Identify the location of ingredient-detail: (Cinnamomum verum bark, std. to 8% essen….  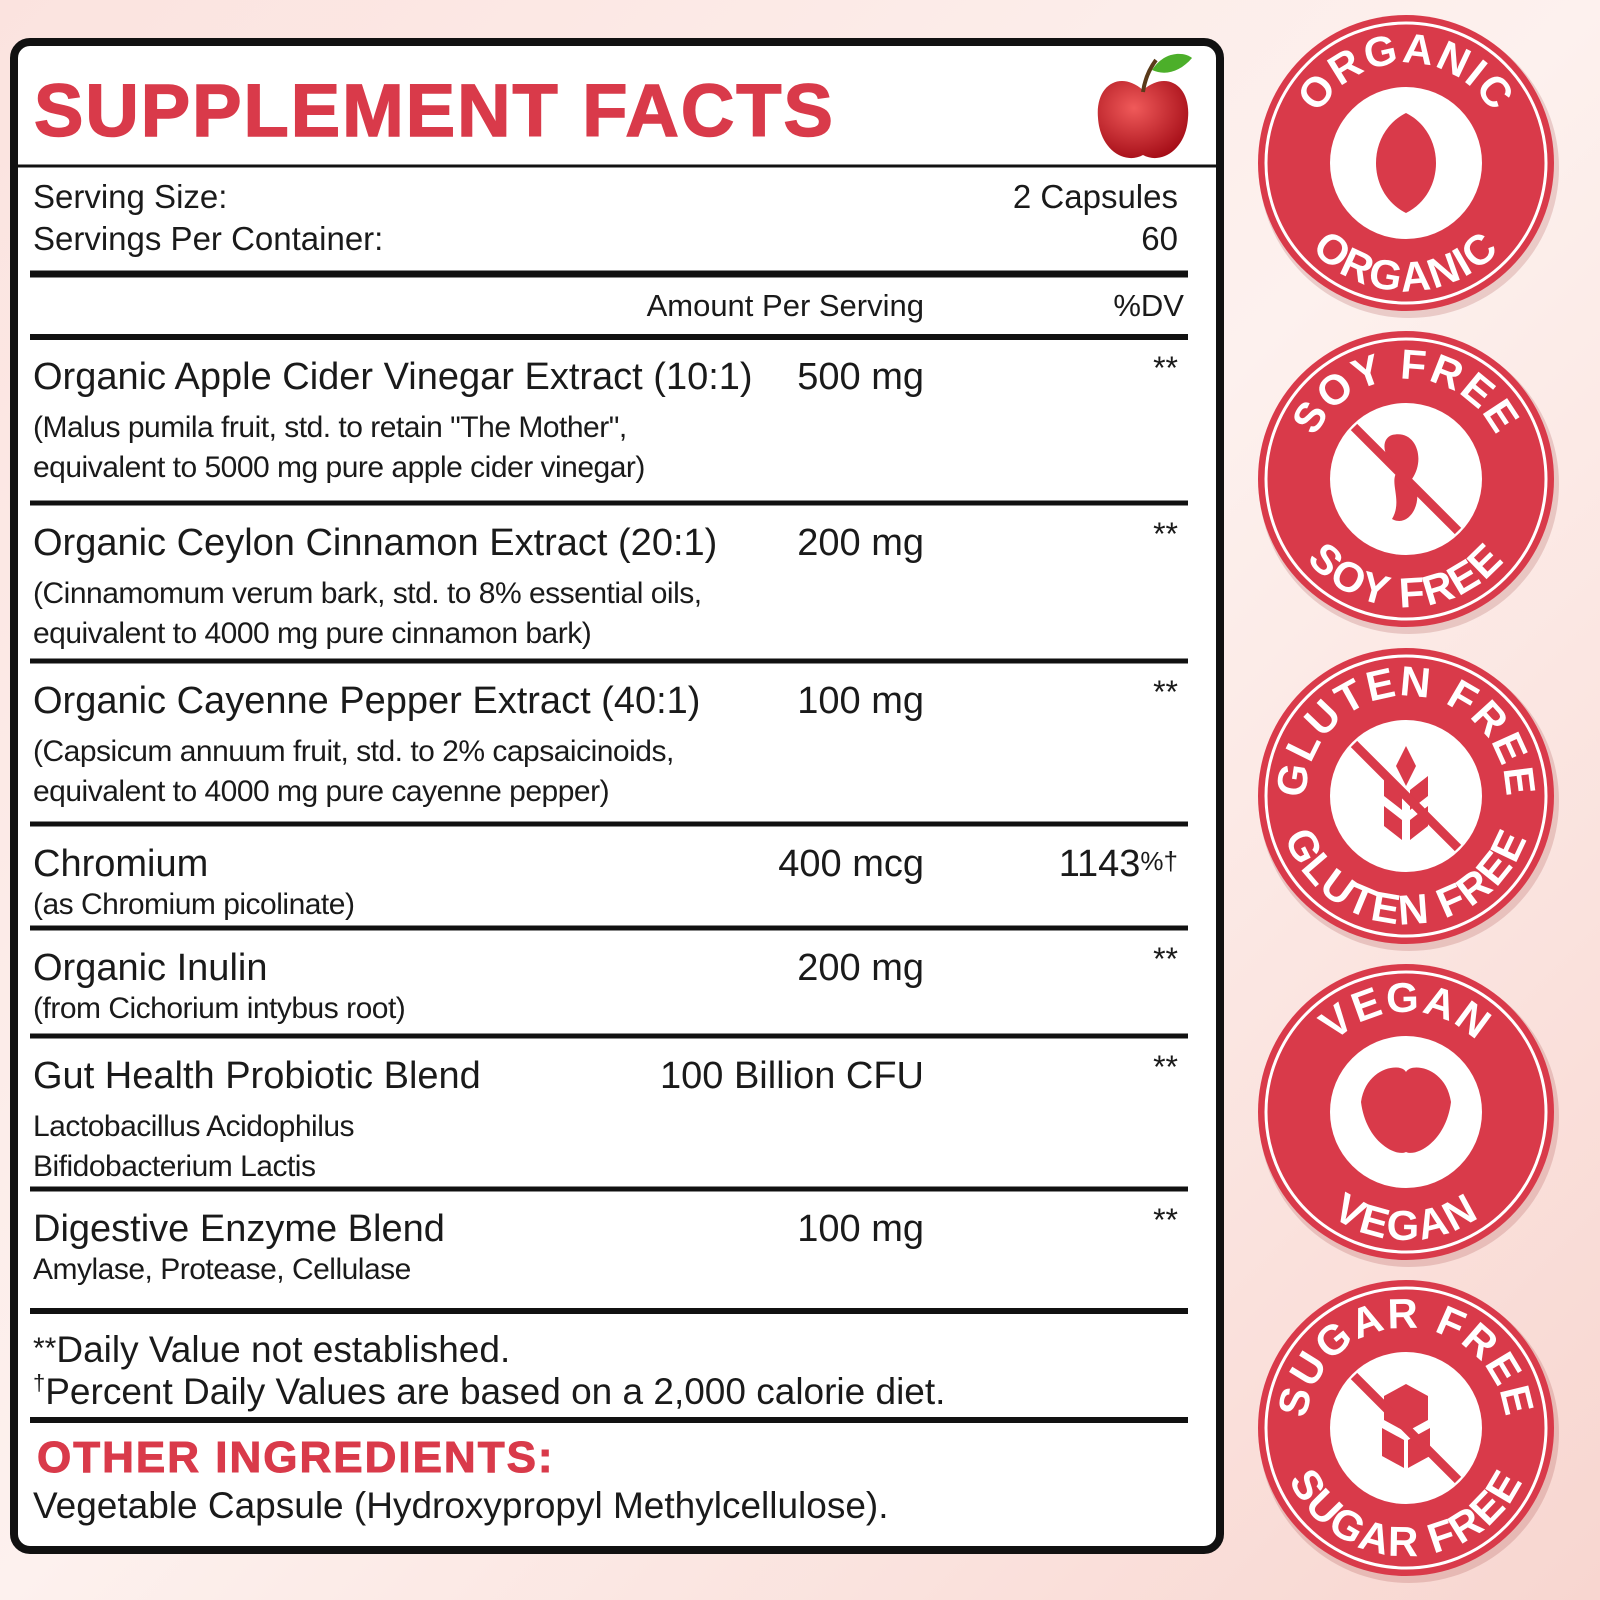
(367, 593).